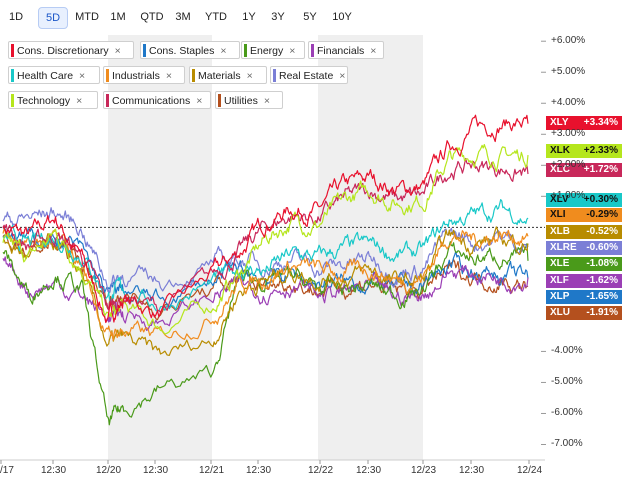  What do you see at coordinates (602, 280) in the screenshot?
I see `badge-change: -1.62%` at bounding box center [602, 280].